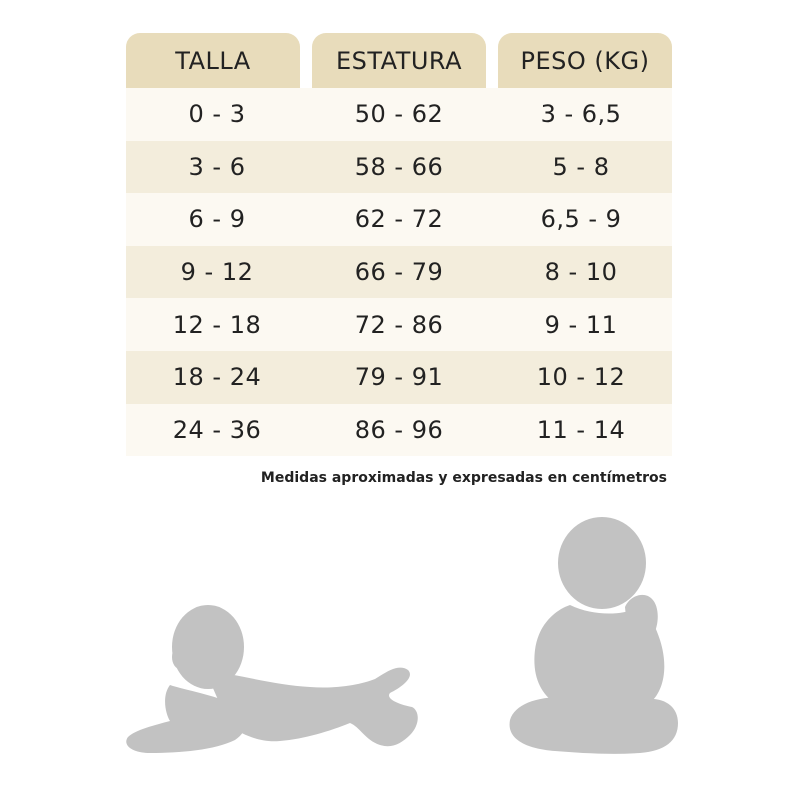 The image size is (800, 800). I want to click on cell-peso: 6,5 - 9, so click(581, 219).